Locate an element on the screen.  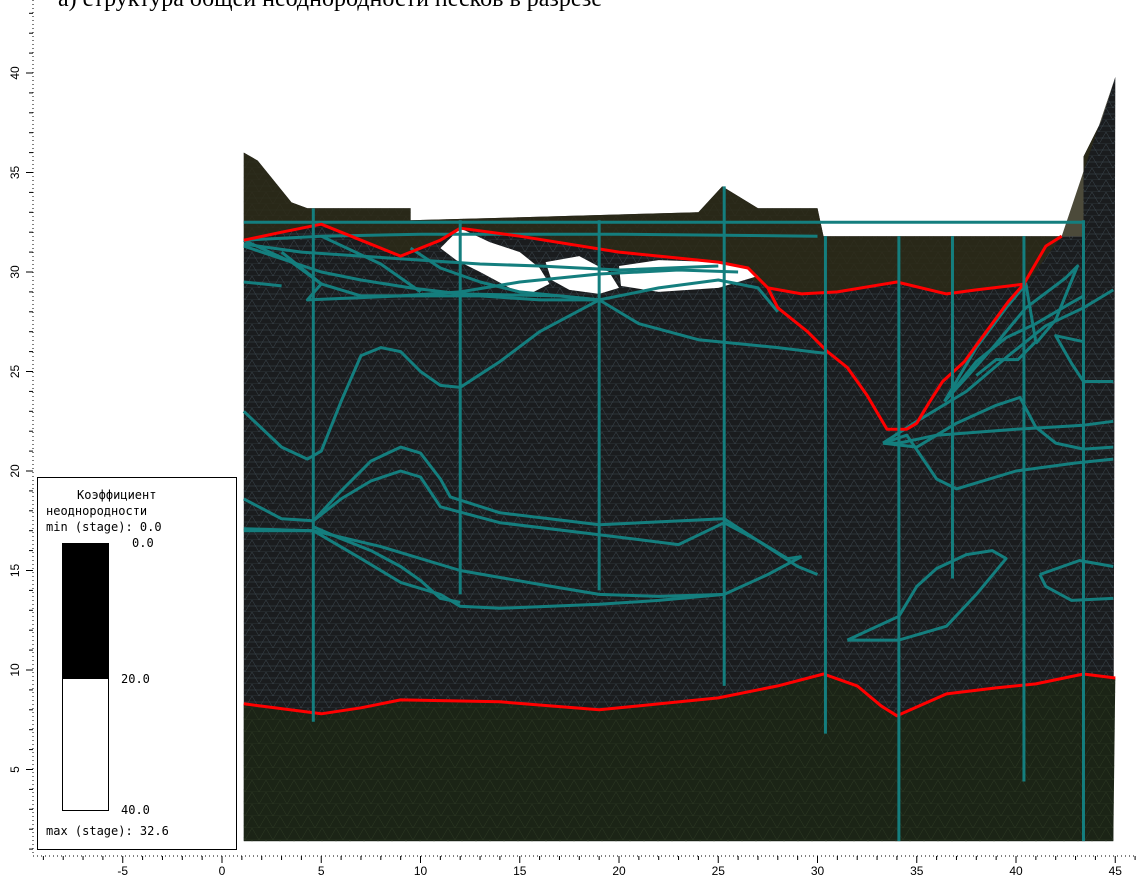
y-tick-label: 15 is located at coordinates (15, 571).